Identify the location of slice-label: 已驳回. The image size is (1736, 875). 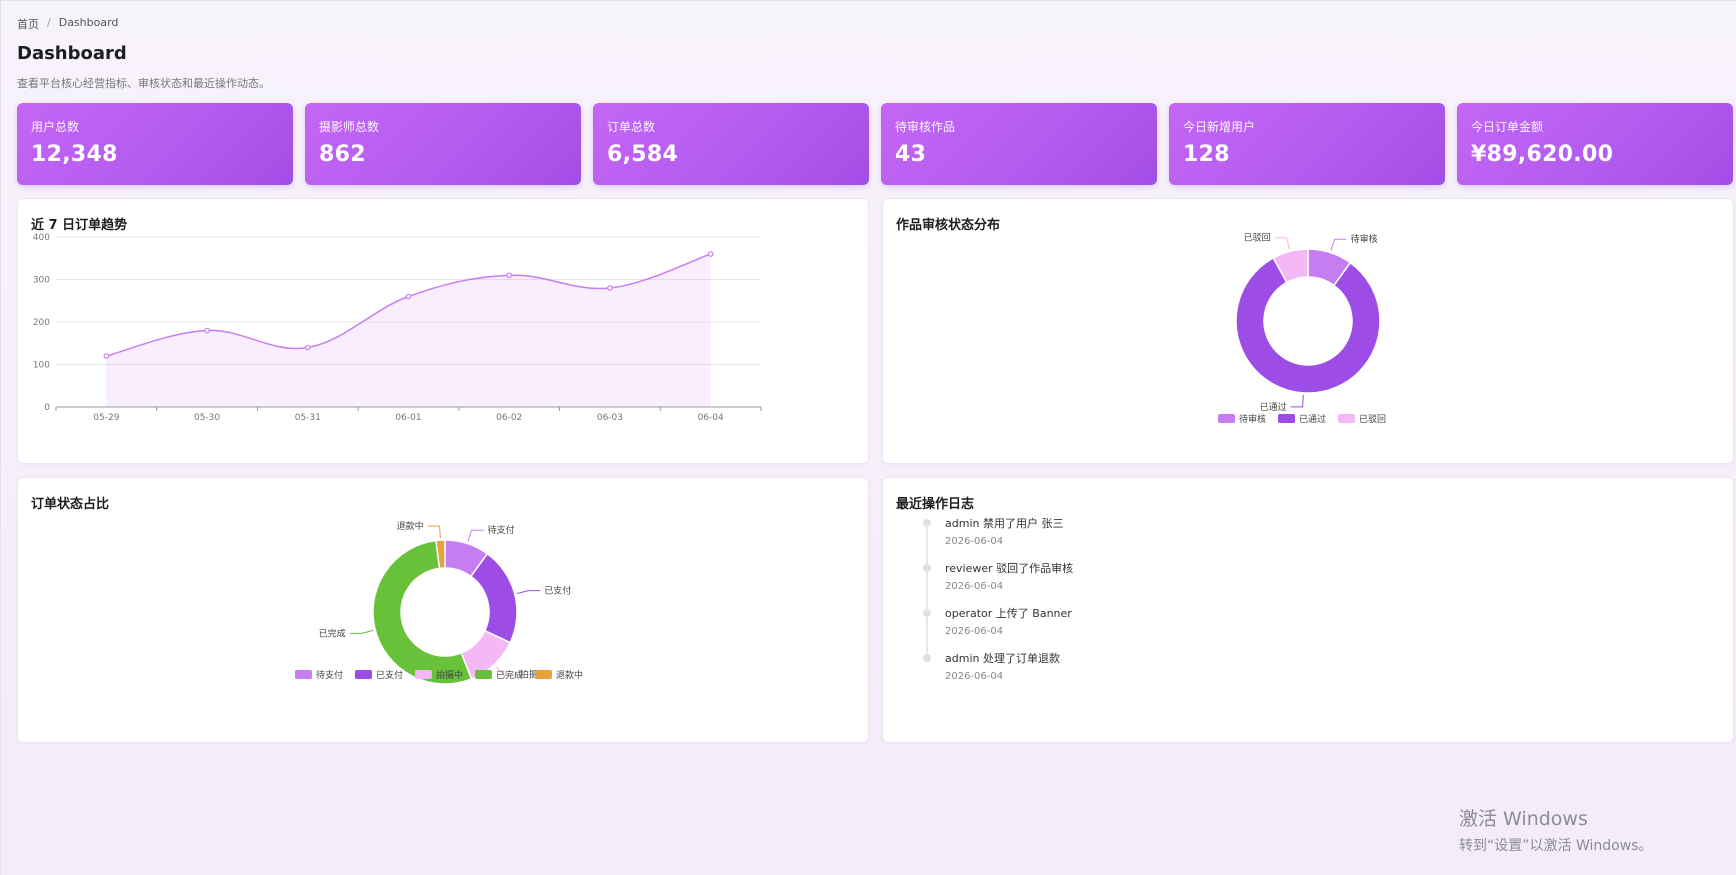
(1257, 238).